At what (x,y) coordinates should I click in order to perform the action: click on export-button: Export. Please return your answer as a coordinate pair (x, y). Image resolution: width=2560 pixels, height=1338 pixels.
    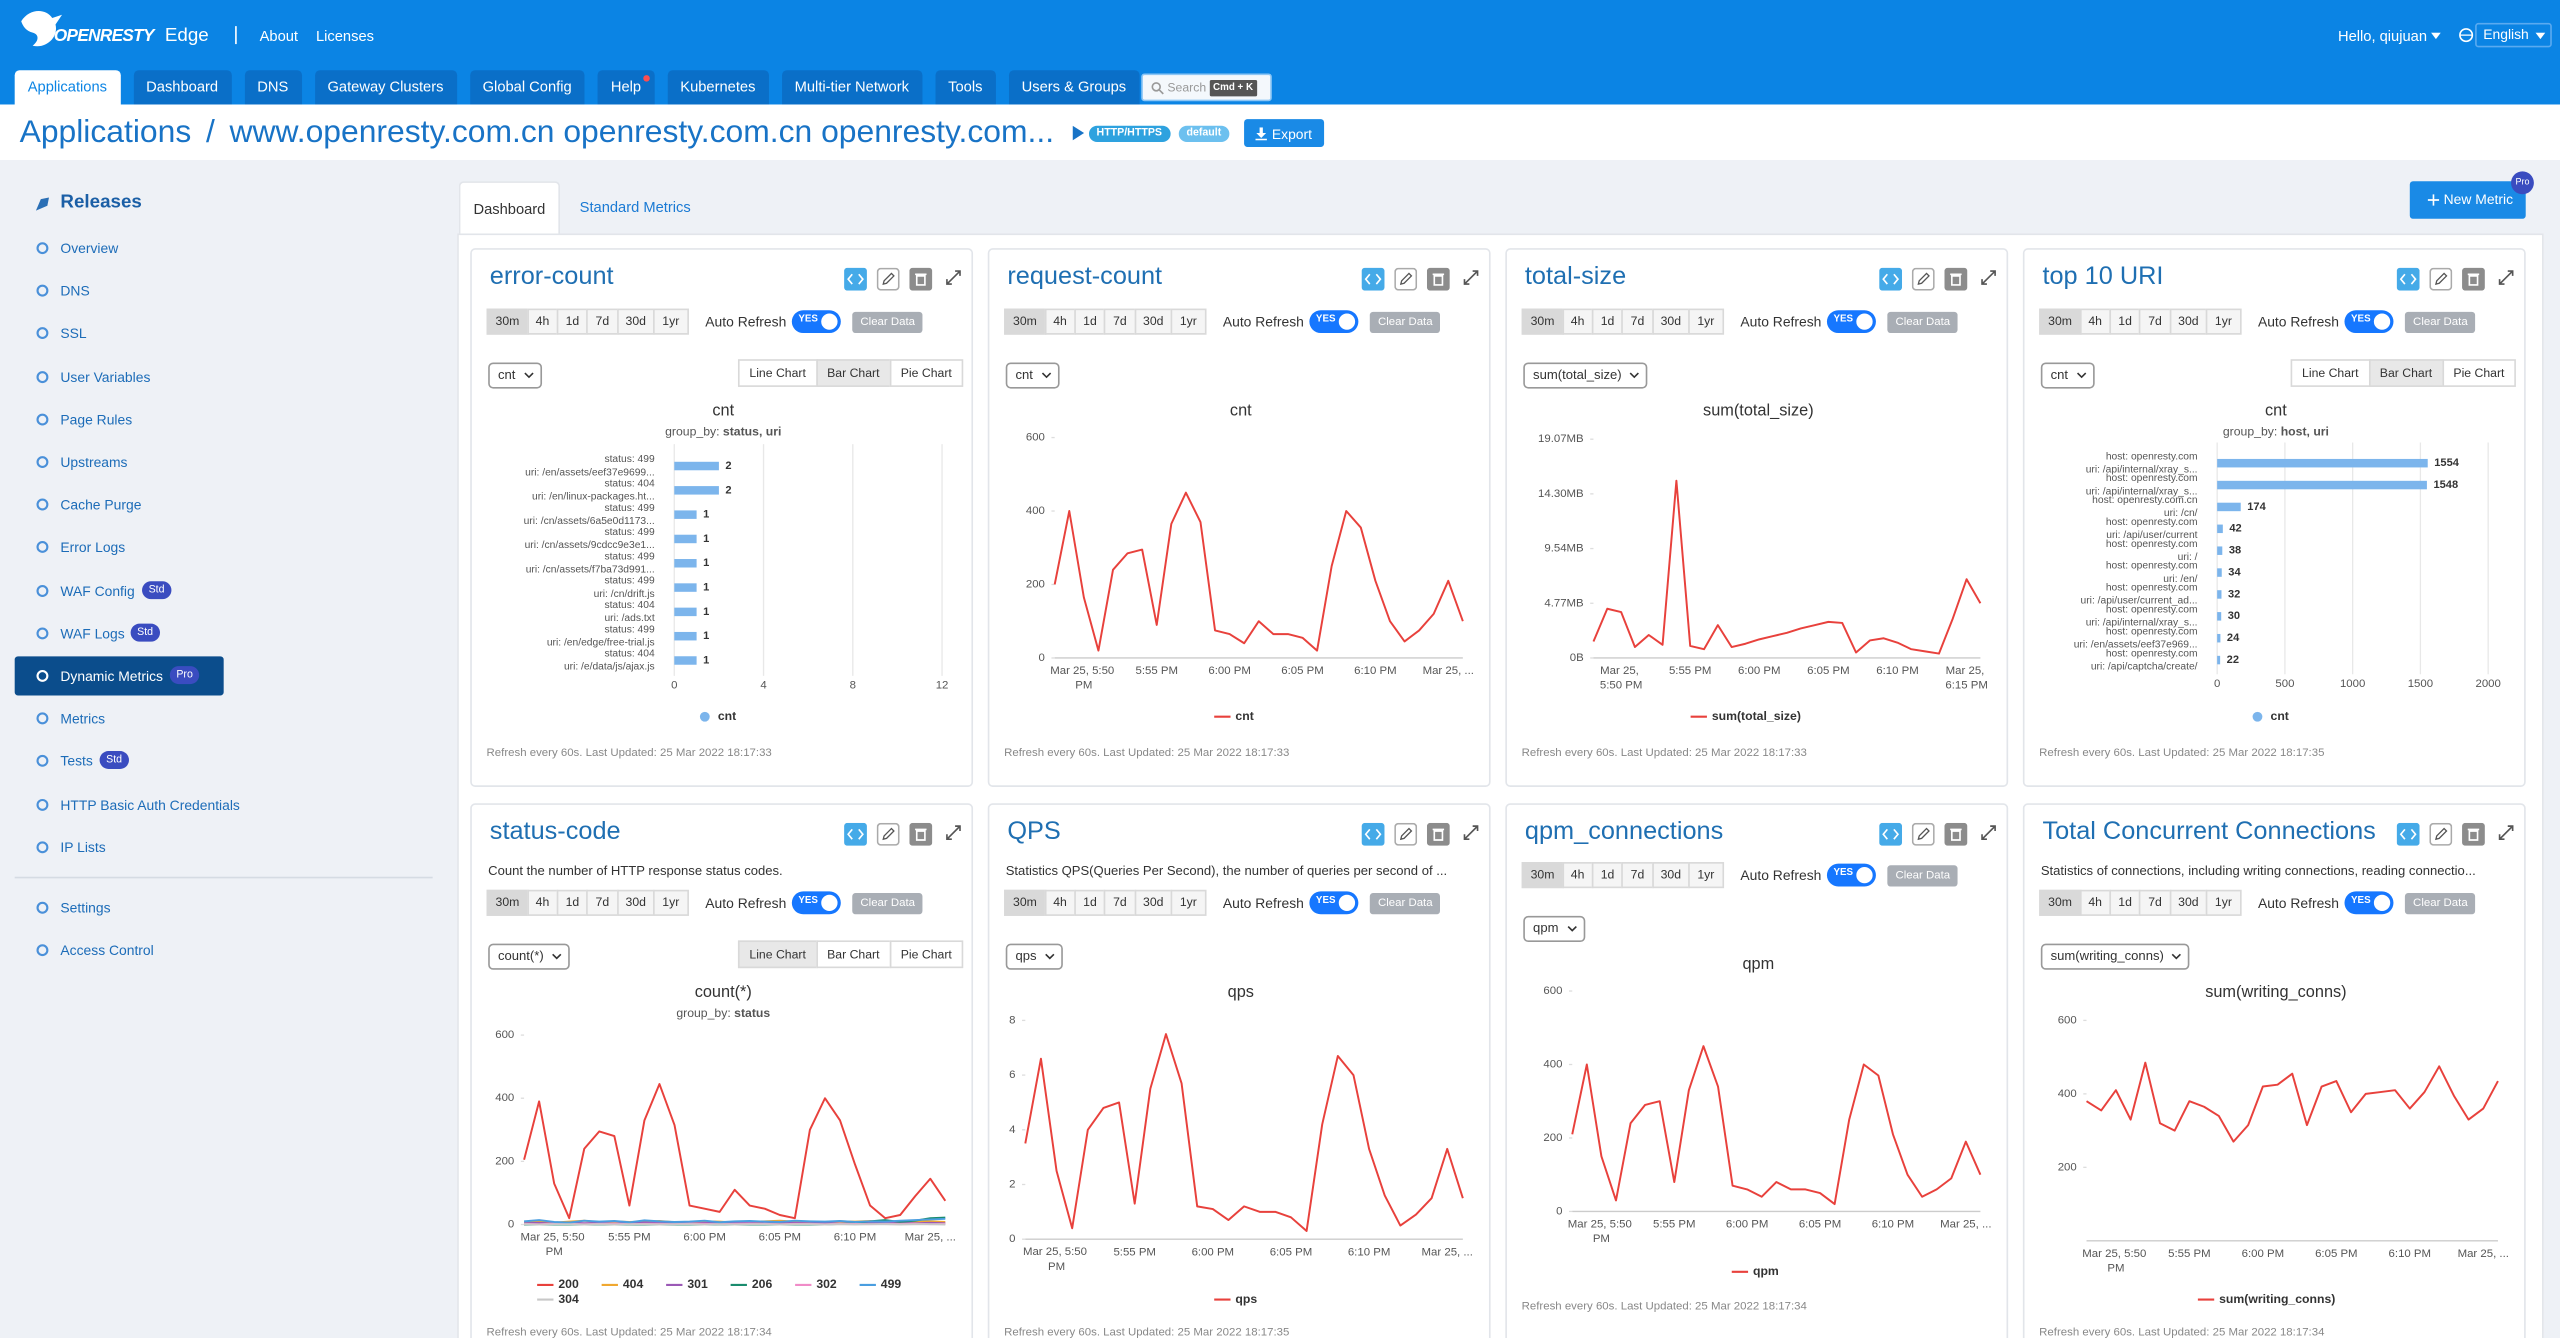
    Looking at the image, I should click on (1284, 133).